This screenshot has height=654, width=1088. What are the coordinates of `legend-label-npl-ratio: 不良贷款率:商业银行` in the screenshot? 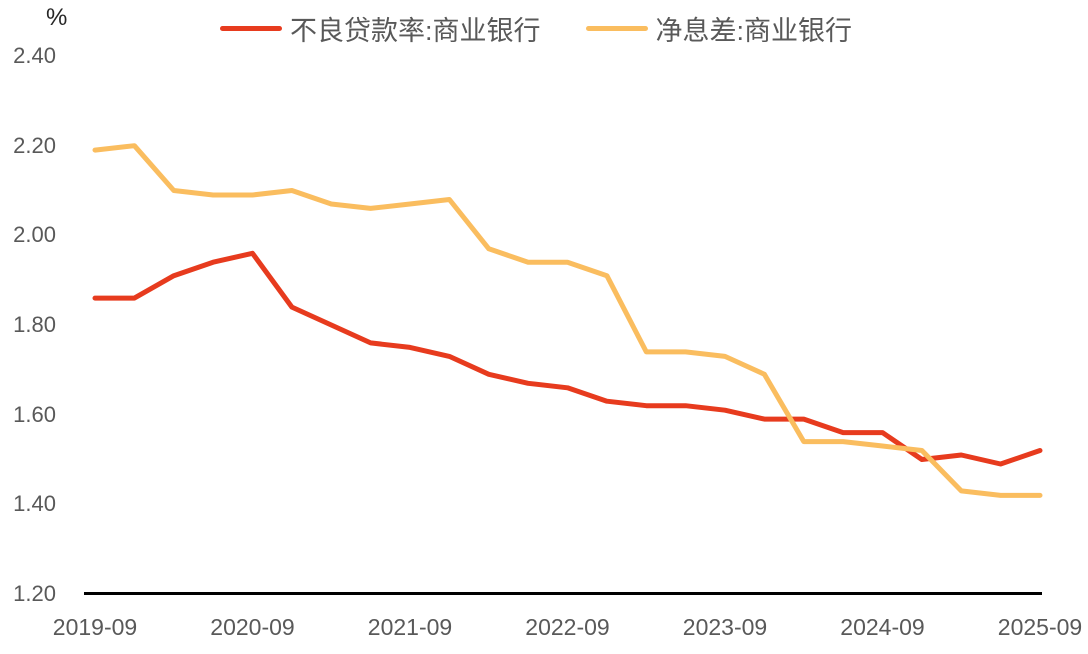 It's located at (415, 30).